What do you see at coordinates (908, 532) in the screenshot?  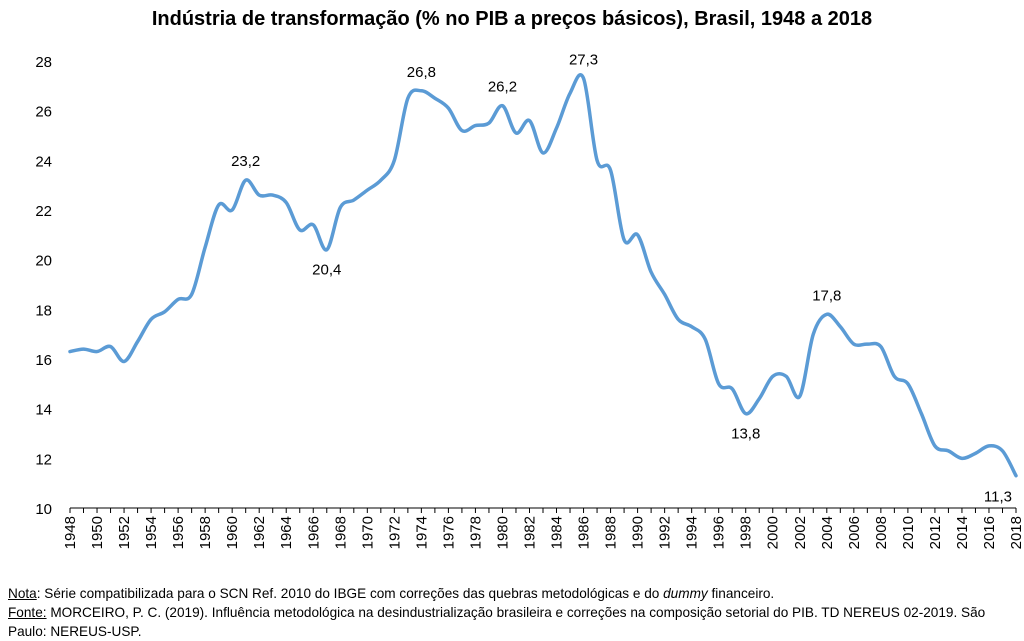 I see `x-tick-label: 2010` at bounding box center [908, 532].